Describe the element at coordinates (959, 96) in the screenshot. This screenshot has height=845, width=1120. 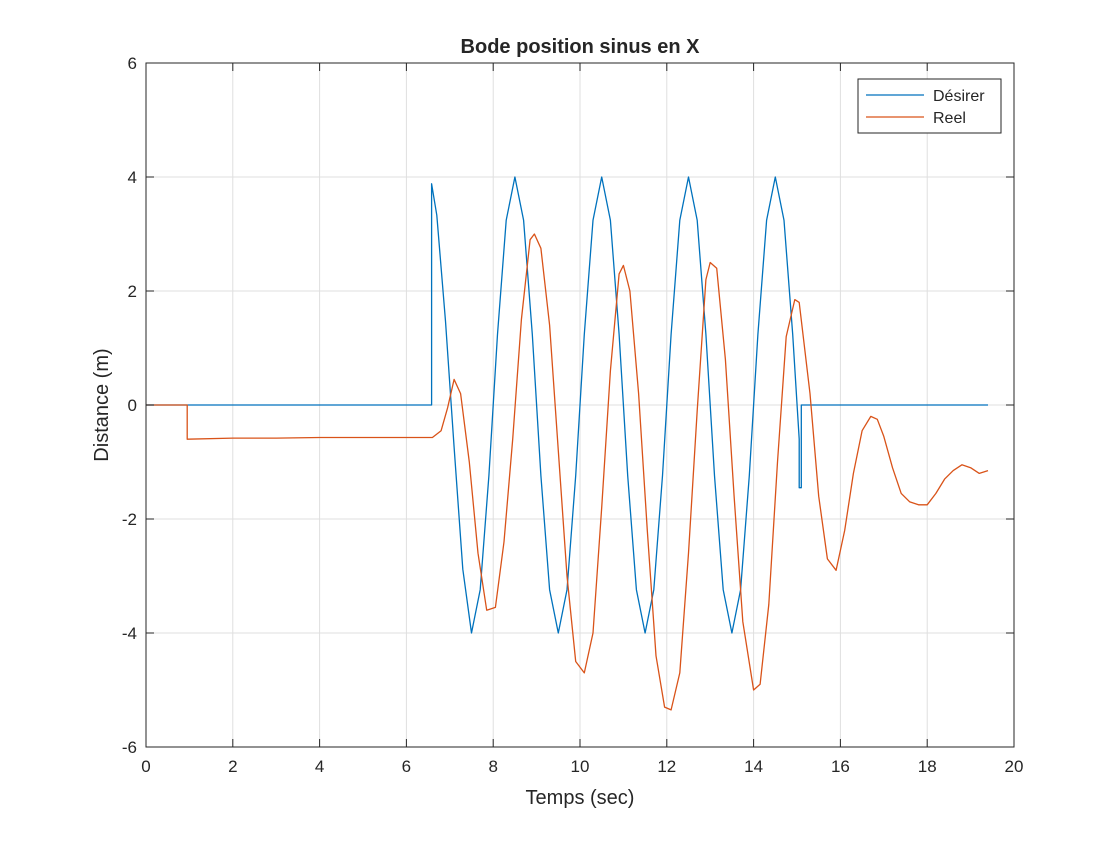
I see `legend-label-desirer: Désirer` at that location.